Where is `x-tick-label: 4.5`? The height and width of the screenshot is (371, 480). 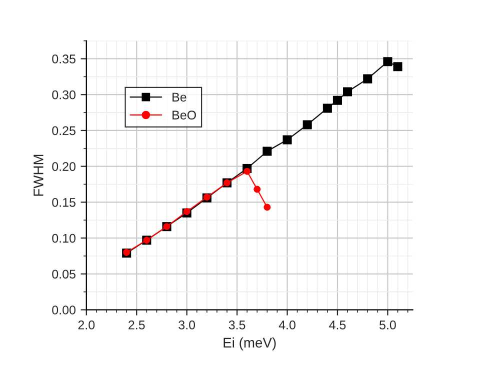 x-tick-label: 4.5 is located at coordinates (337, 325).